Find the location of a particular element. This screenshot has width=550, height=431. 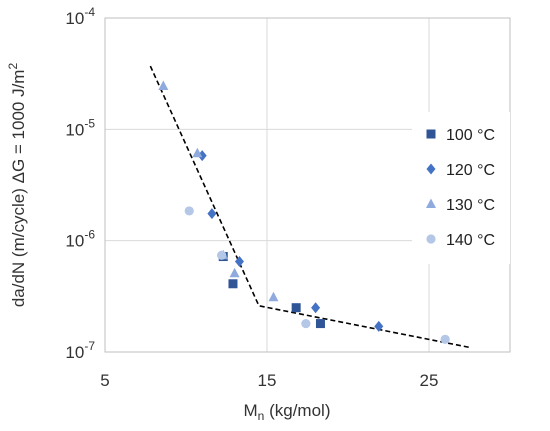

y-tick-exponent: -5 is located at coordinates (89, 123).